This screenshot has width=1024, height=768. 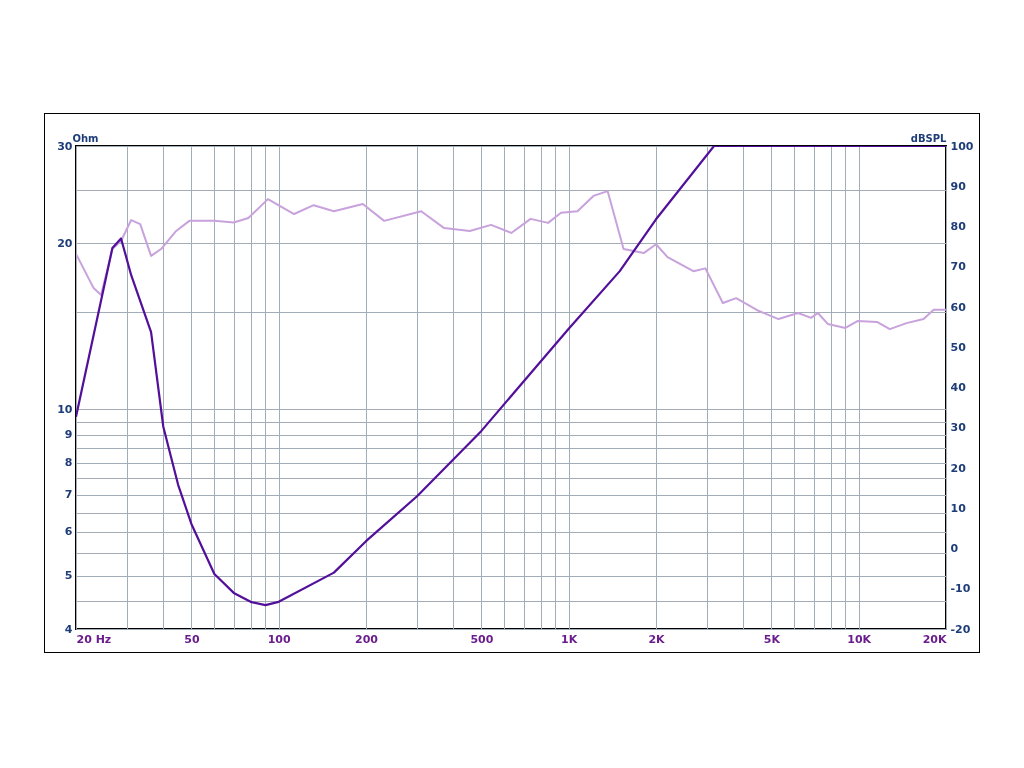 What do you see at coordinates (65, 146) in the screenshot?
I see `y-tick-label: 30` at bounding box center [65, 146].